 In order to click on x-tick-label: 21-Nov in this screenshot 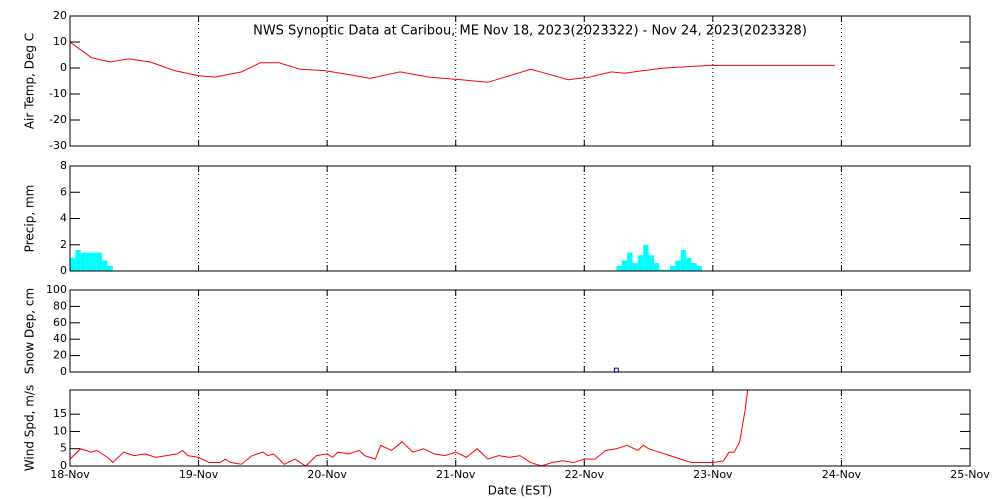, I will do `click(456, 474)`.